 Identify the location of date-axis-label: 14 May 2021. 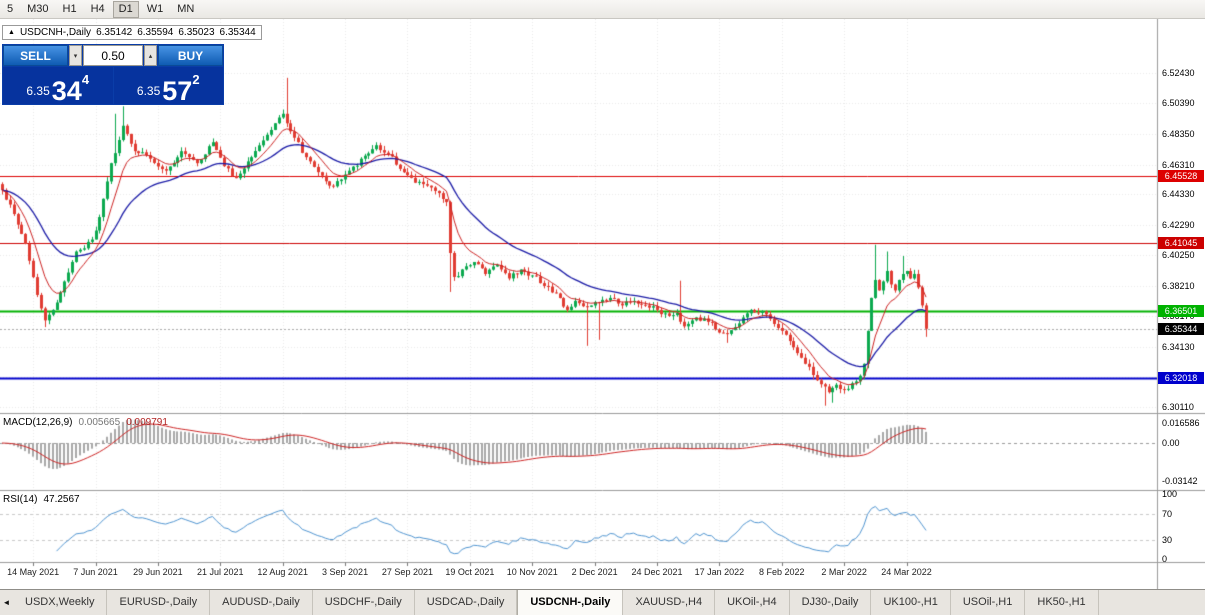
(33, 572).